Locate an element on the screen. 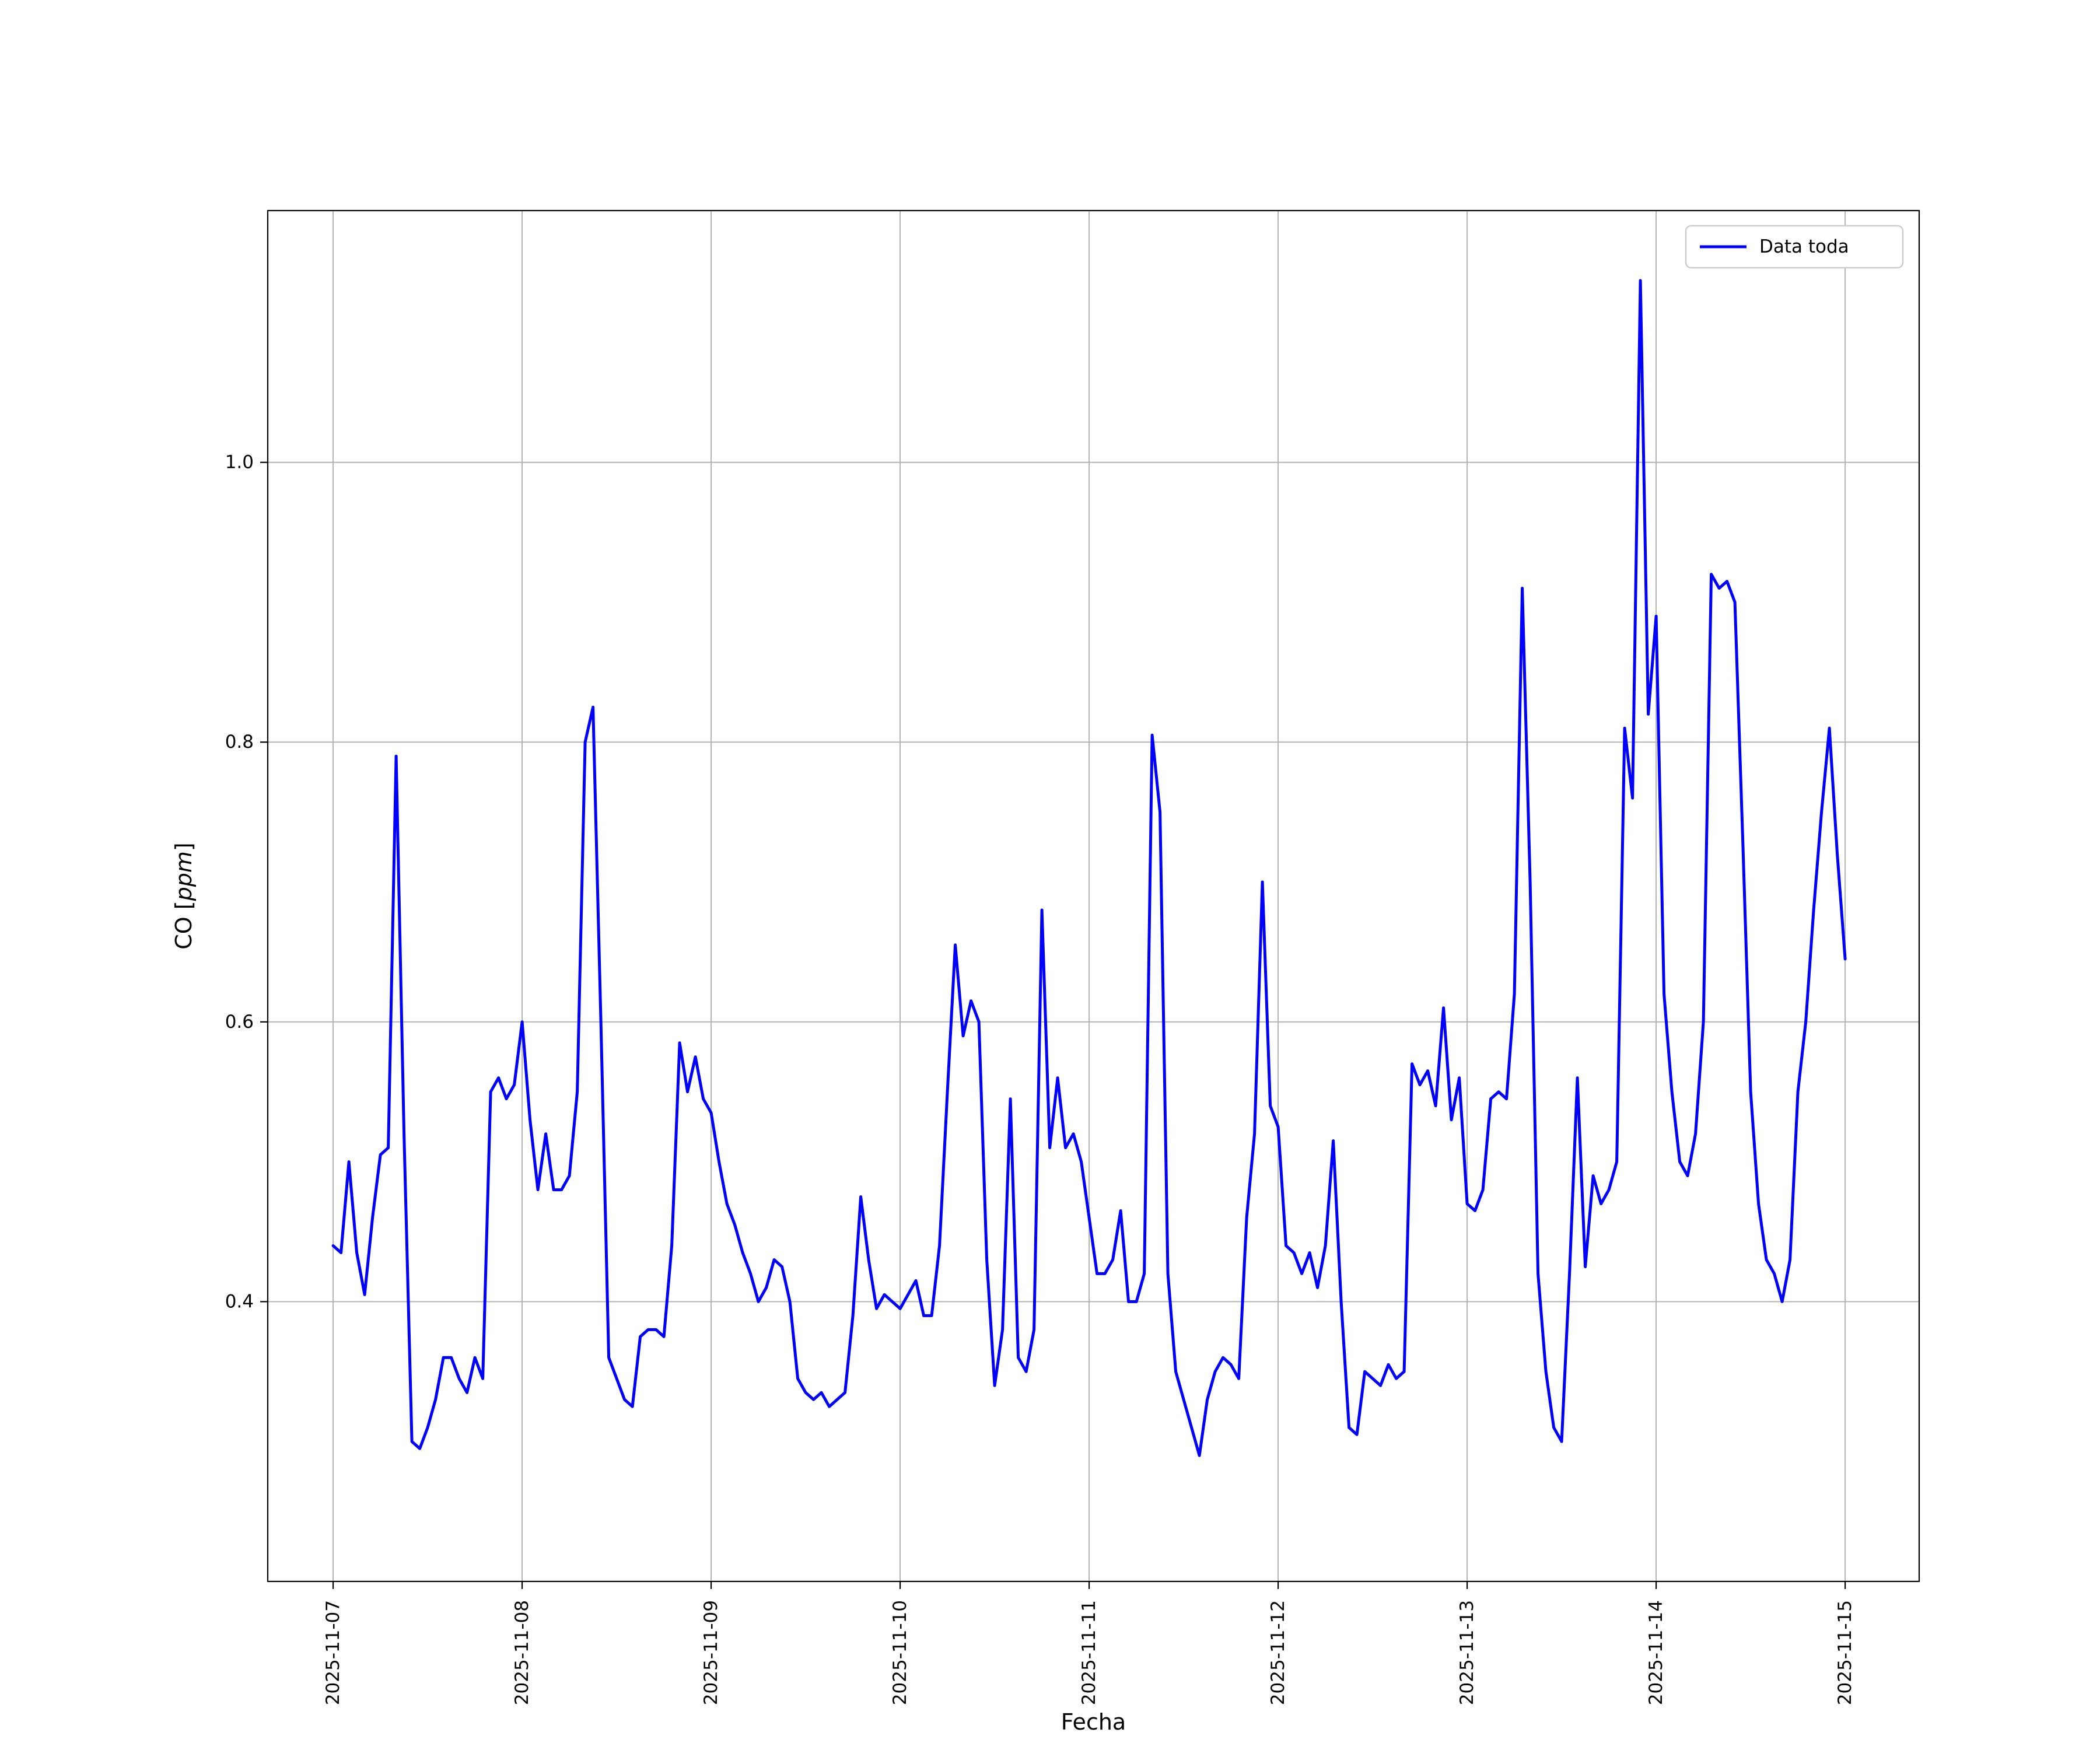 The height and width of the screenshot is (1750, 2100). legend-frame is located at coordinates (1794, 247).